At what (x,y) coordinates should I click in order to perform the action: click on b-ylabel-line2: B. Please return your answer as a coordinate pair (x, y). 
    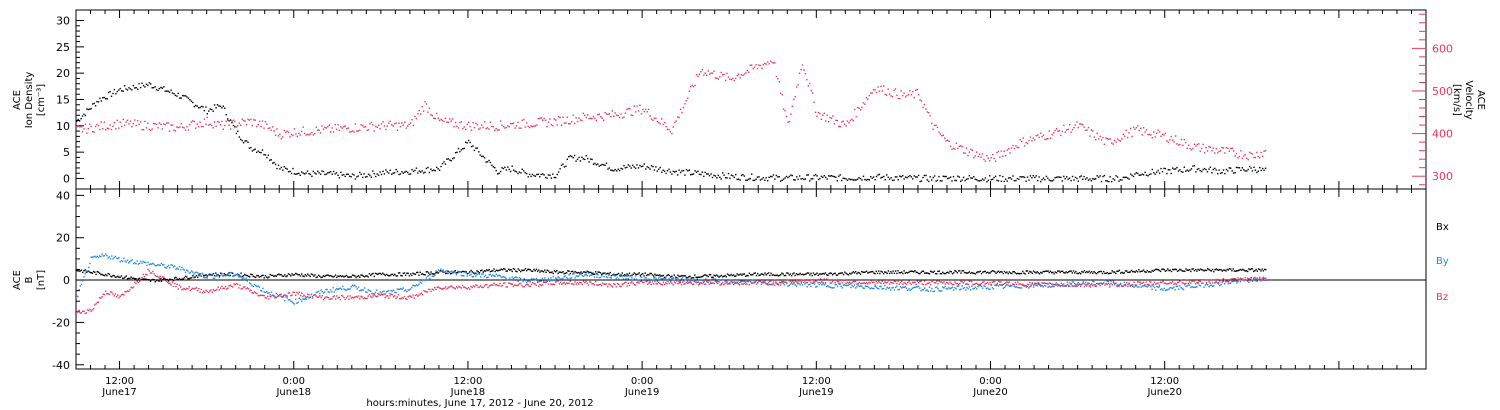
    Looking at the image, I should click on (29, 279).